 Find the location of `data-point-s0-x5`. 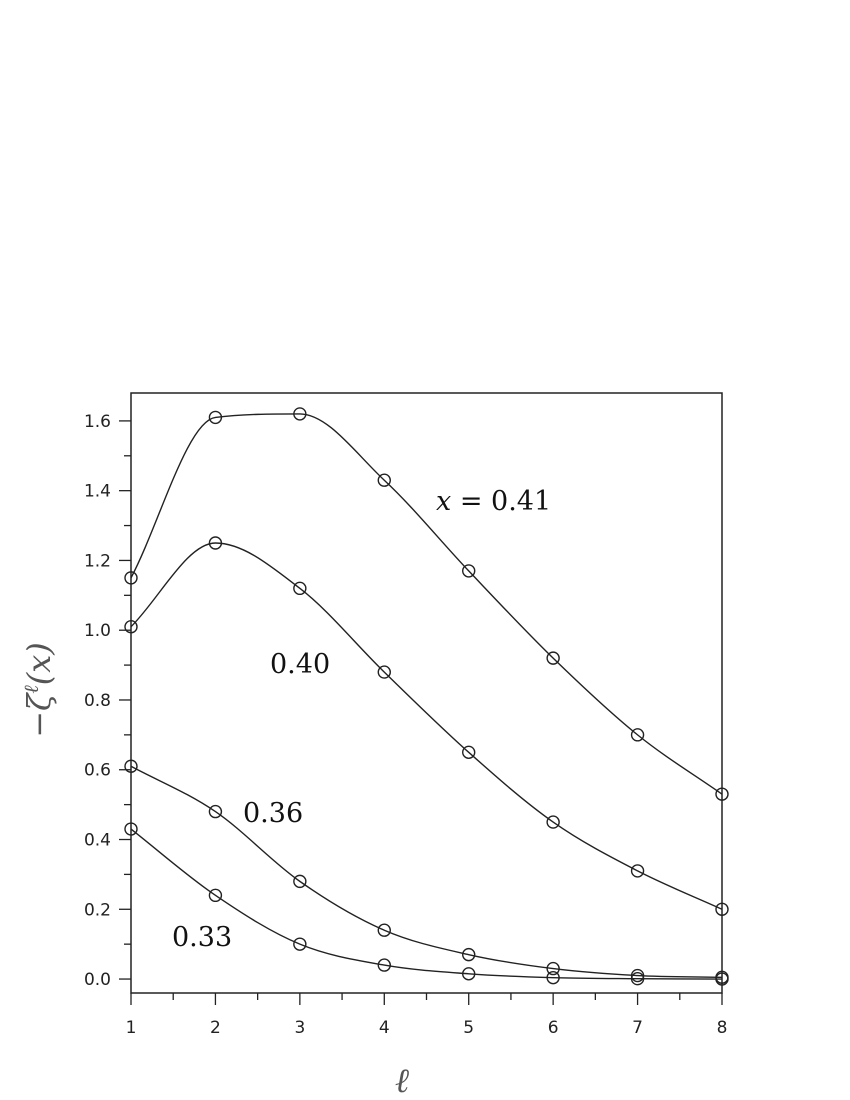

data-point-s0-x5 is located at coordinates (469, 571).